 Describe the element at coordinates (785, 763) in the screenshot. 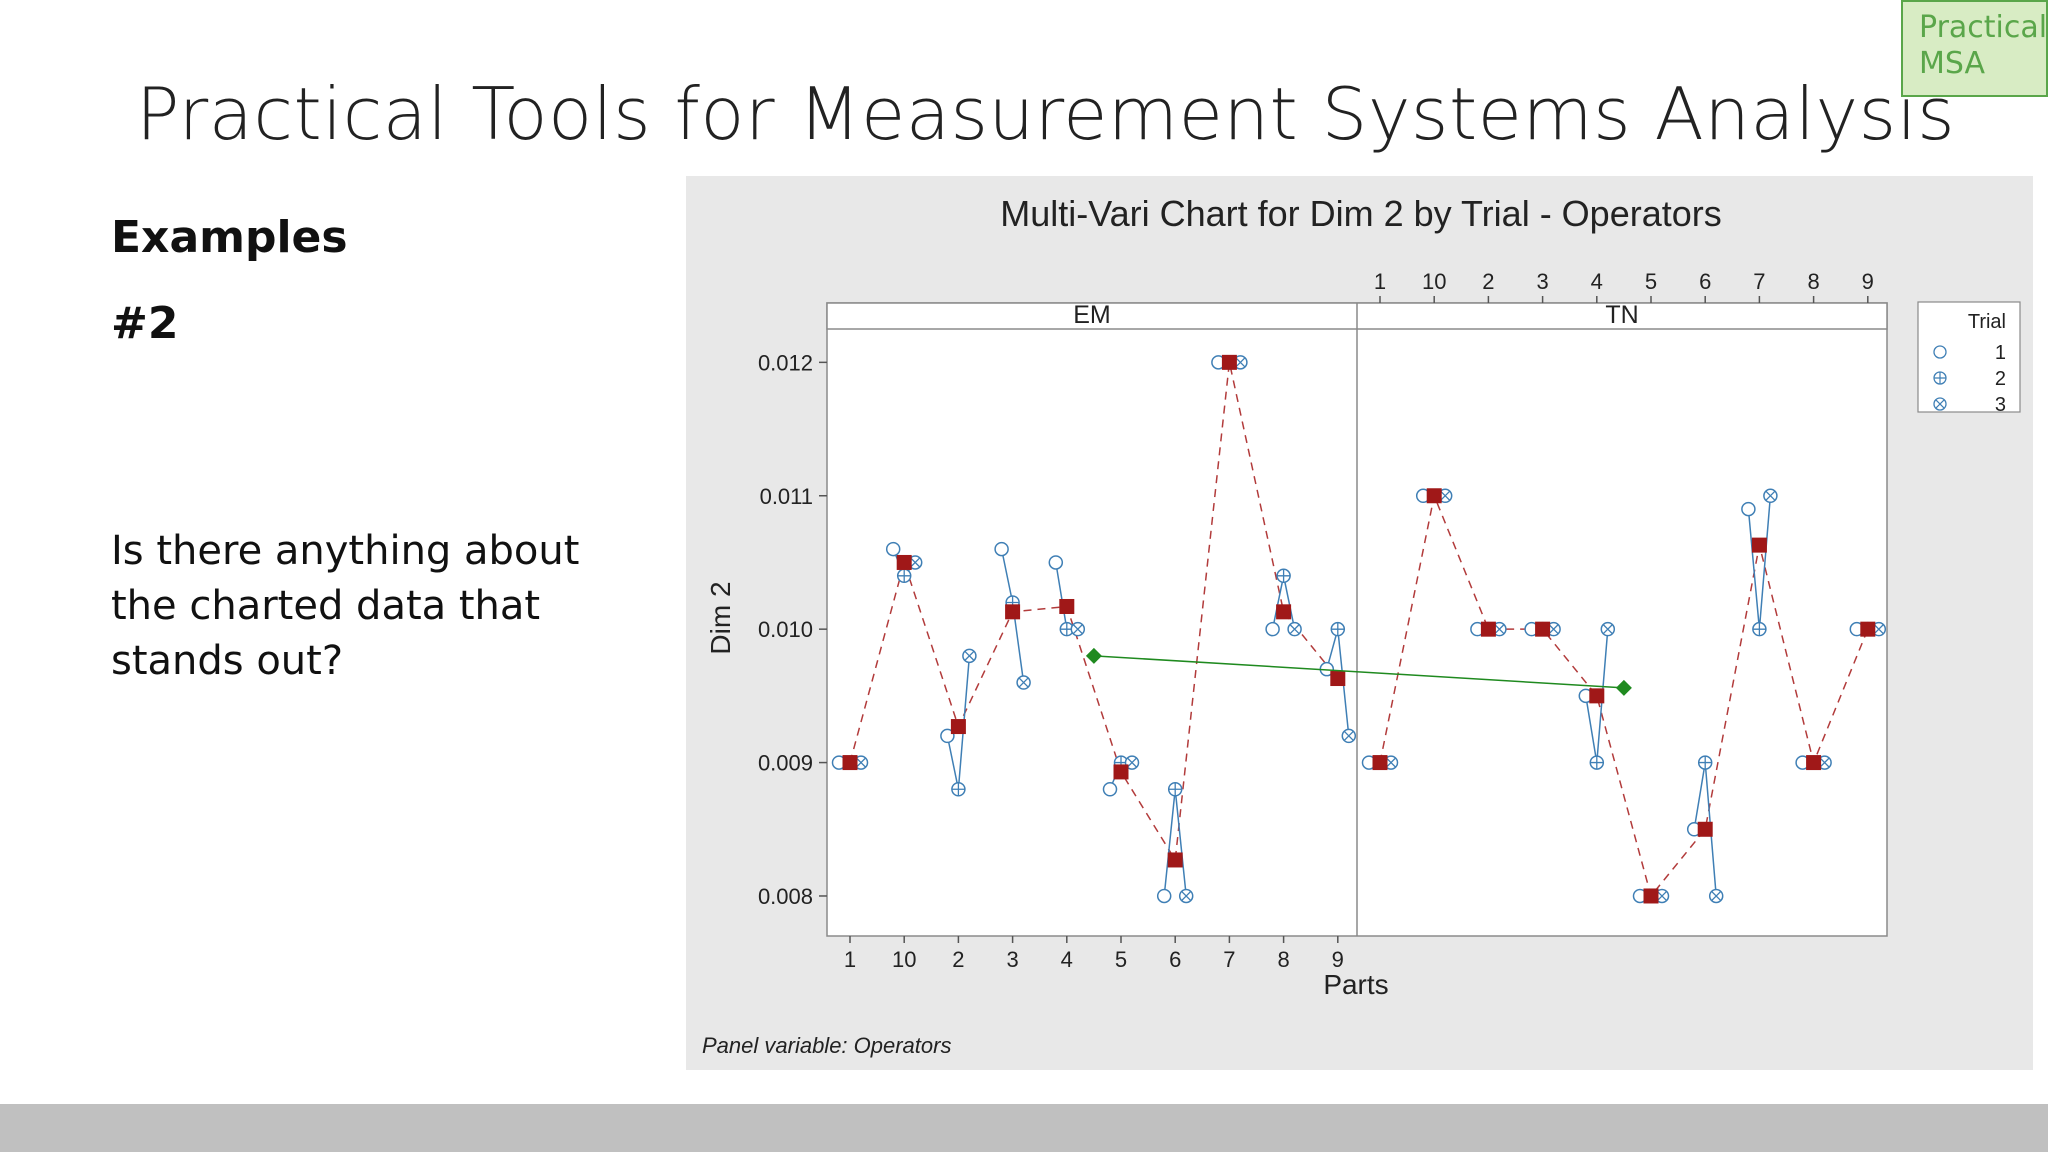

I see `y-tick-label: 0.009` at that location.